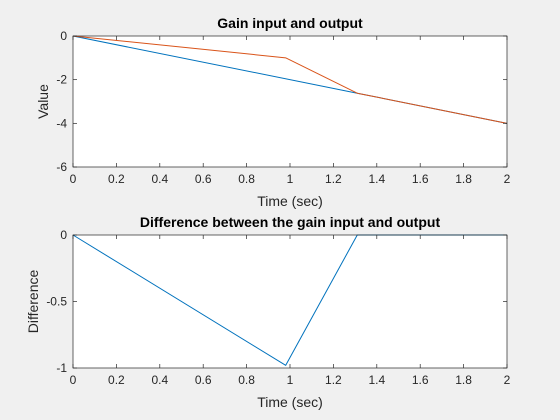 This screenshot has width=560, height=420. Describe the element at coordinates (290, 179) in the screenshot. I see `plot-gain-xtick-label: 1` at that location.